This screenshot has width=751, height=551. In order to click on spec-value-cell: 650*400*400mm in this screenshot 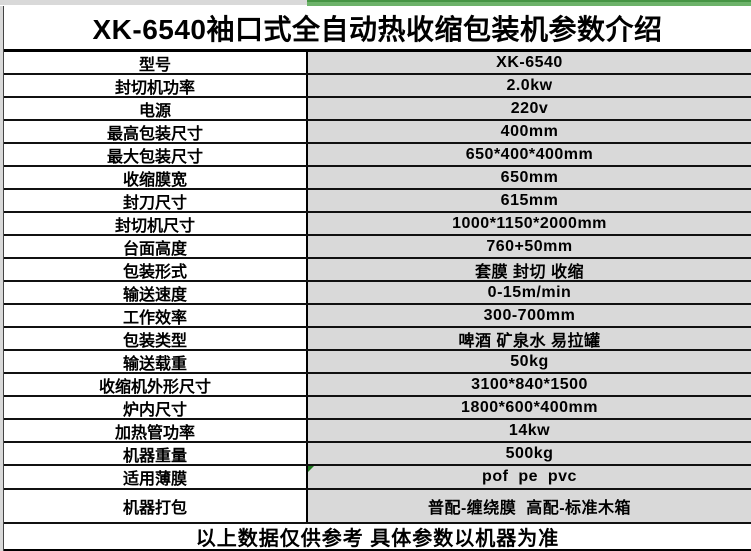, I will do `click(529, 154)`.